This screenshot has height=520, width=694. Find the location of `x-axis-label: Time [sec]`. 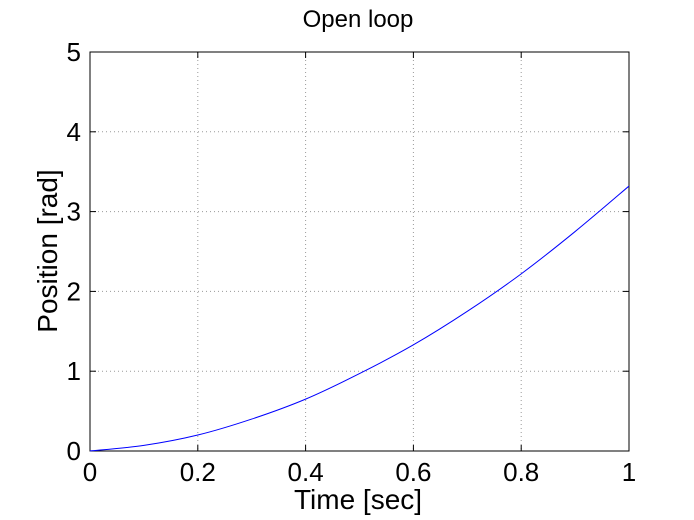

x-axis-label: Time [sec] is located at coordinates (358, 499).